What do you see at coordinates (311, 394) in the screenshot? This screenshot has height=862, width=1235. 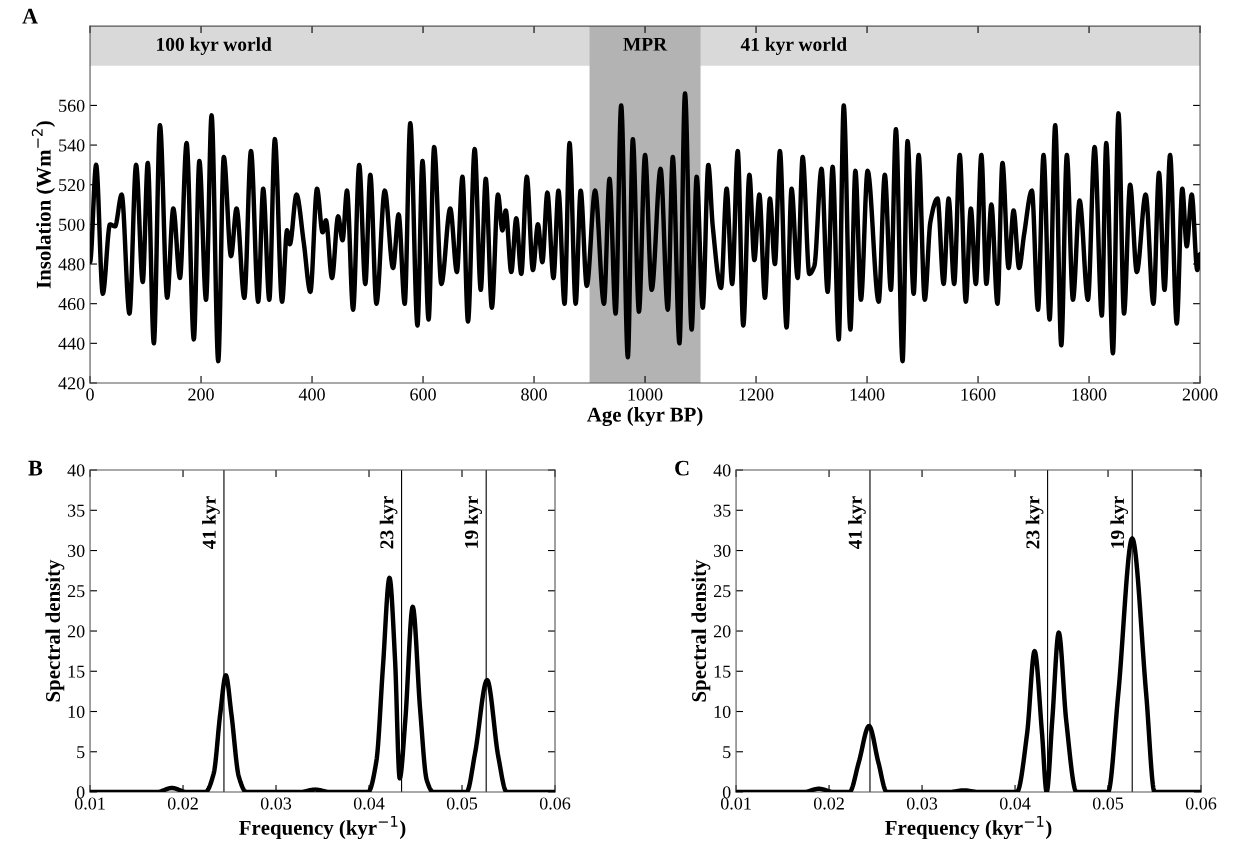 I see `x-tick-label: 400` at bounding box center [311, 394].